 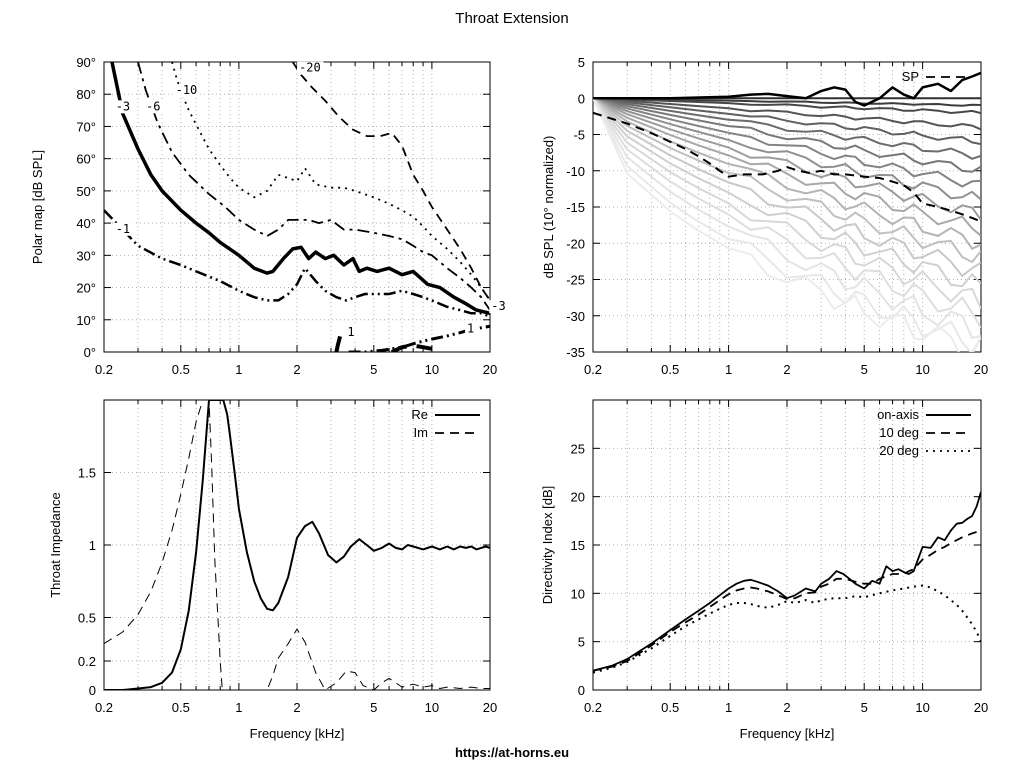 I want to click on contour-label: -20, so click(x=310, y=68).